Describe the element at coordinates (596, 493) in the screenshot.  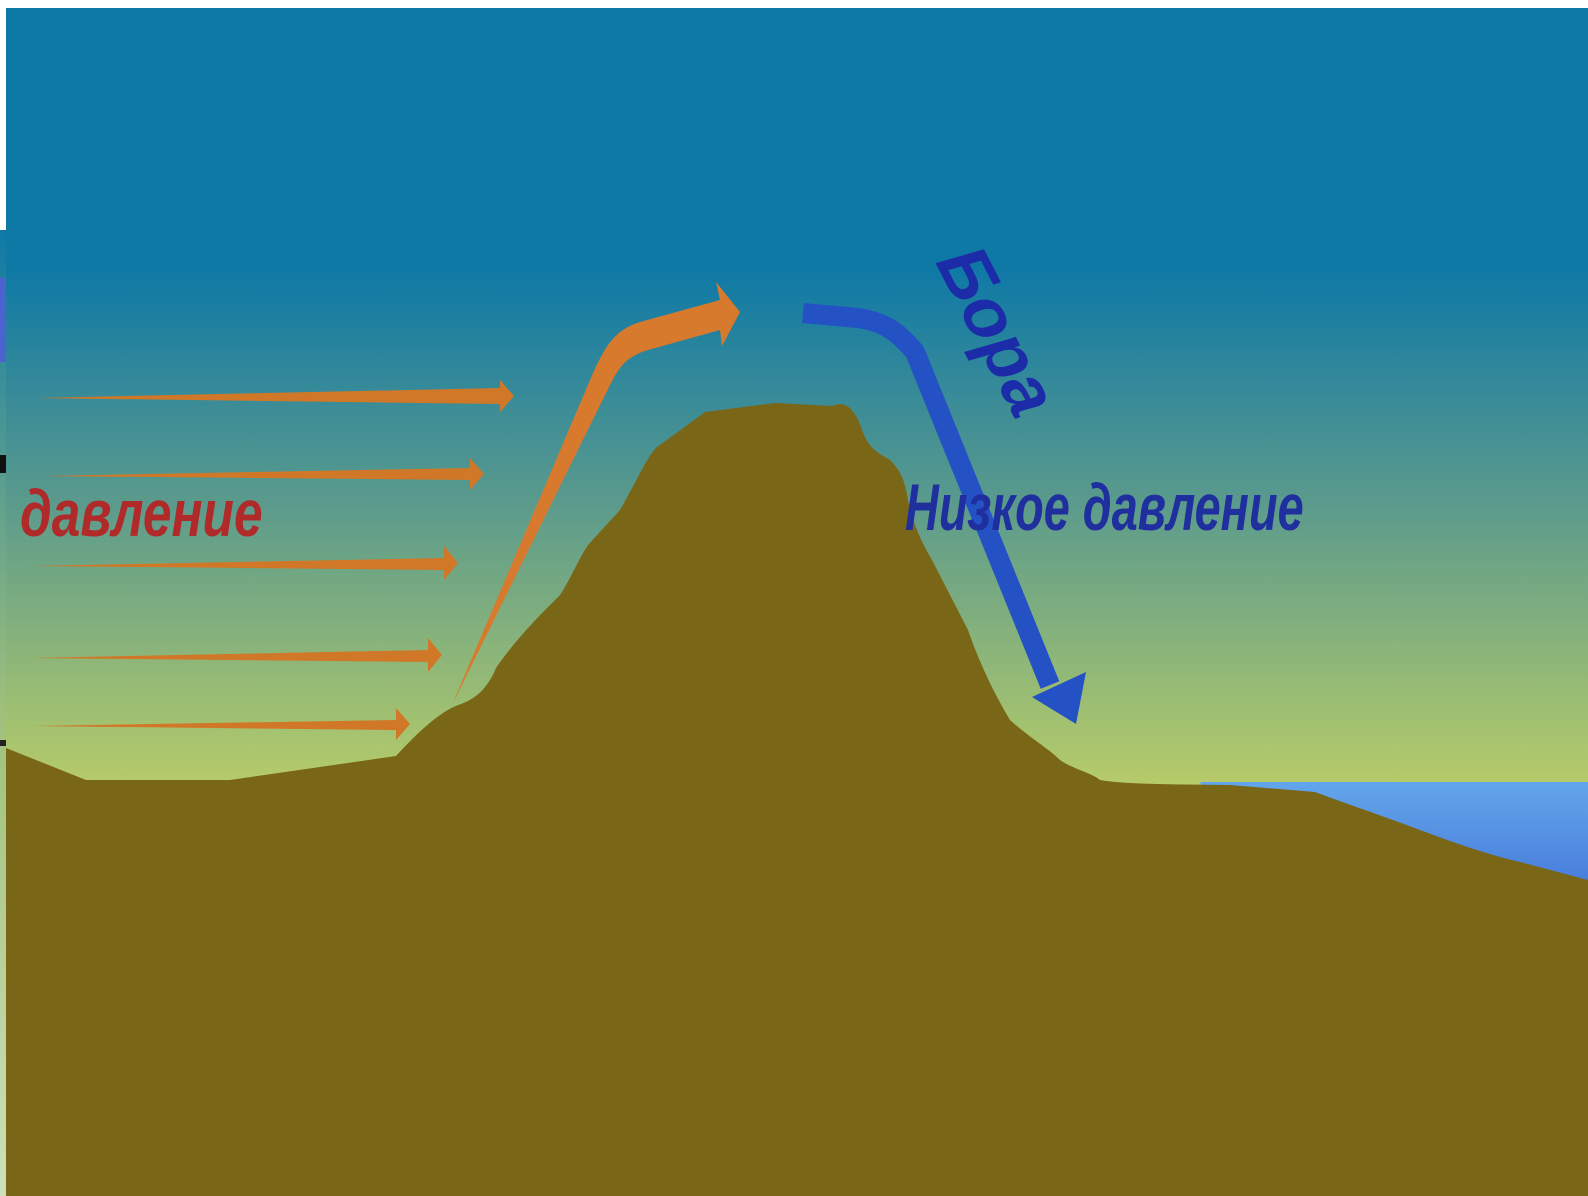
I see `rising-air-arrow` at that location.